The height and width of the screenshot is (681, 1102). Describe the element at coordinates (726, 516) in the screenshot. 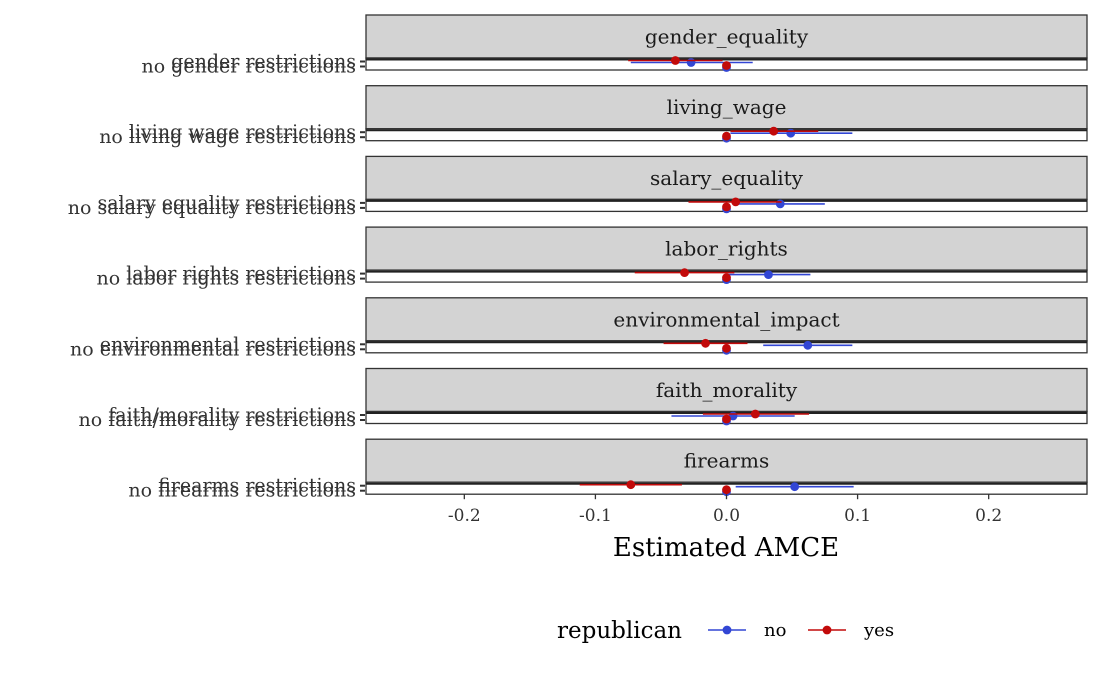

I see `x-tick-label: 0.0` at that location.